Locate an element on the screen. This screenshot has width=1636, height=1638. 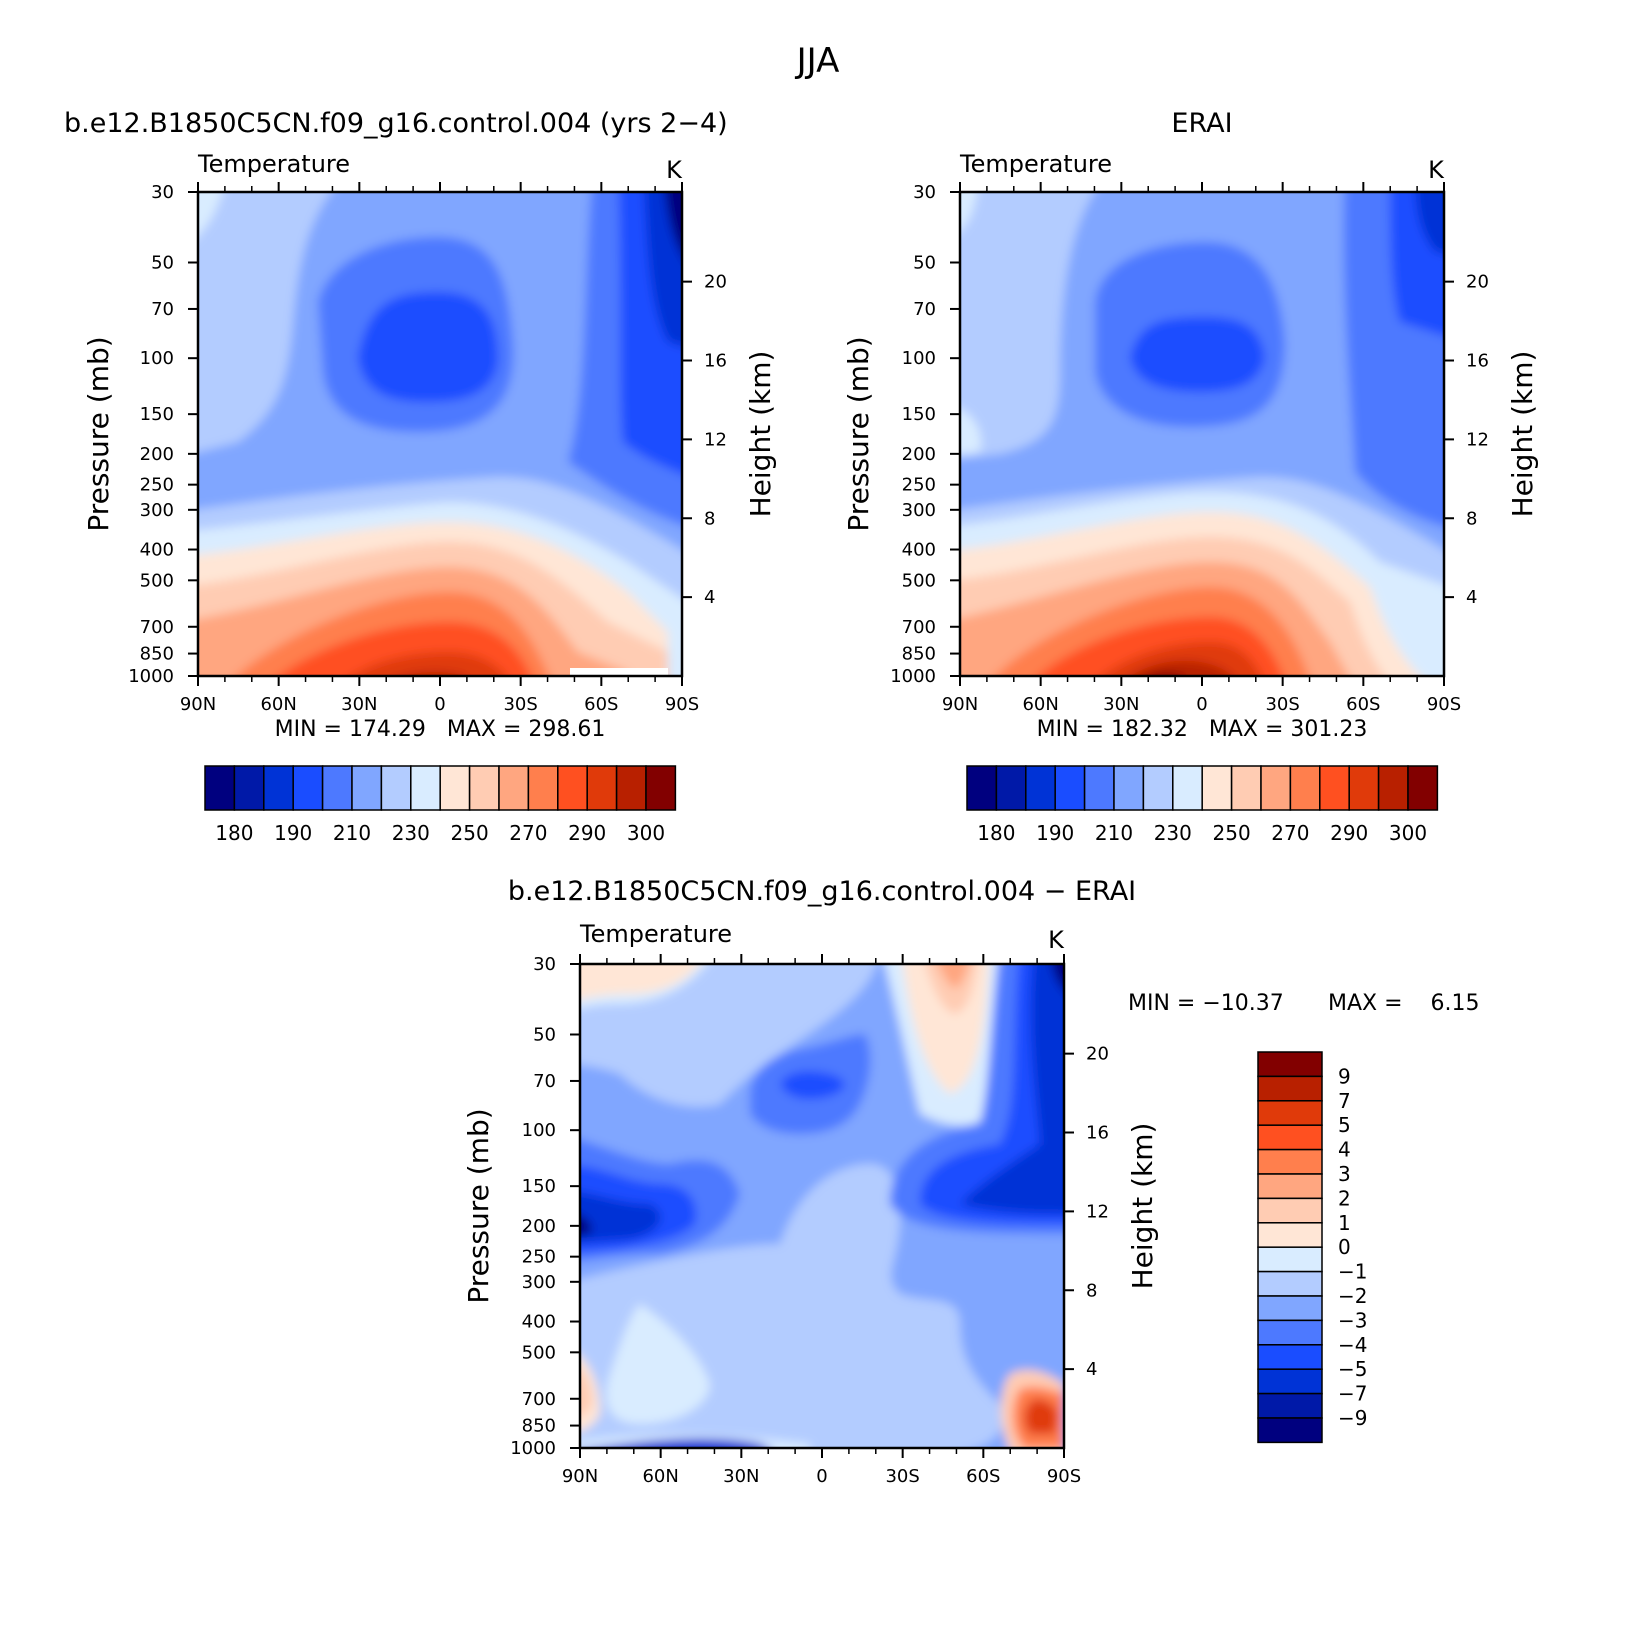
x-tick-label: 60N is located at coordinates (660, 1476).